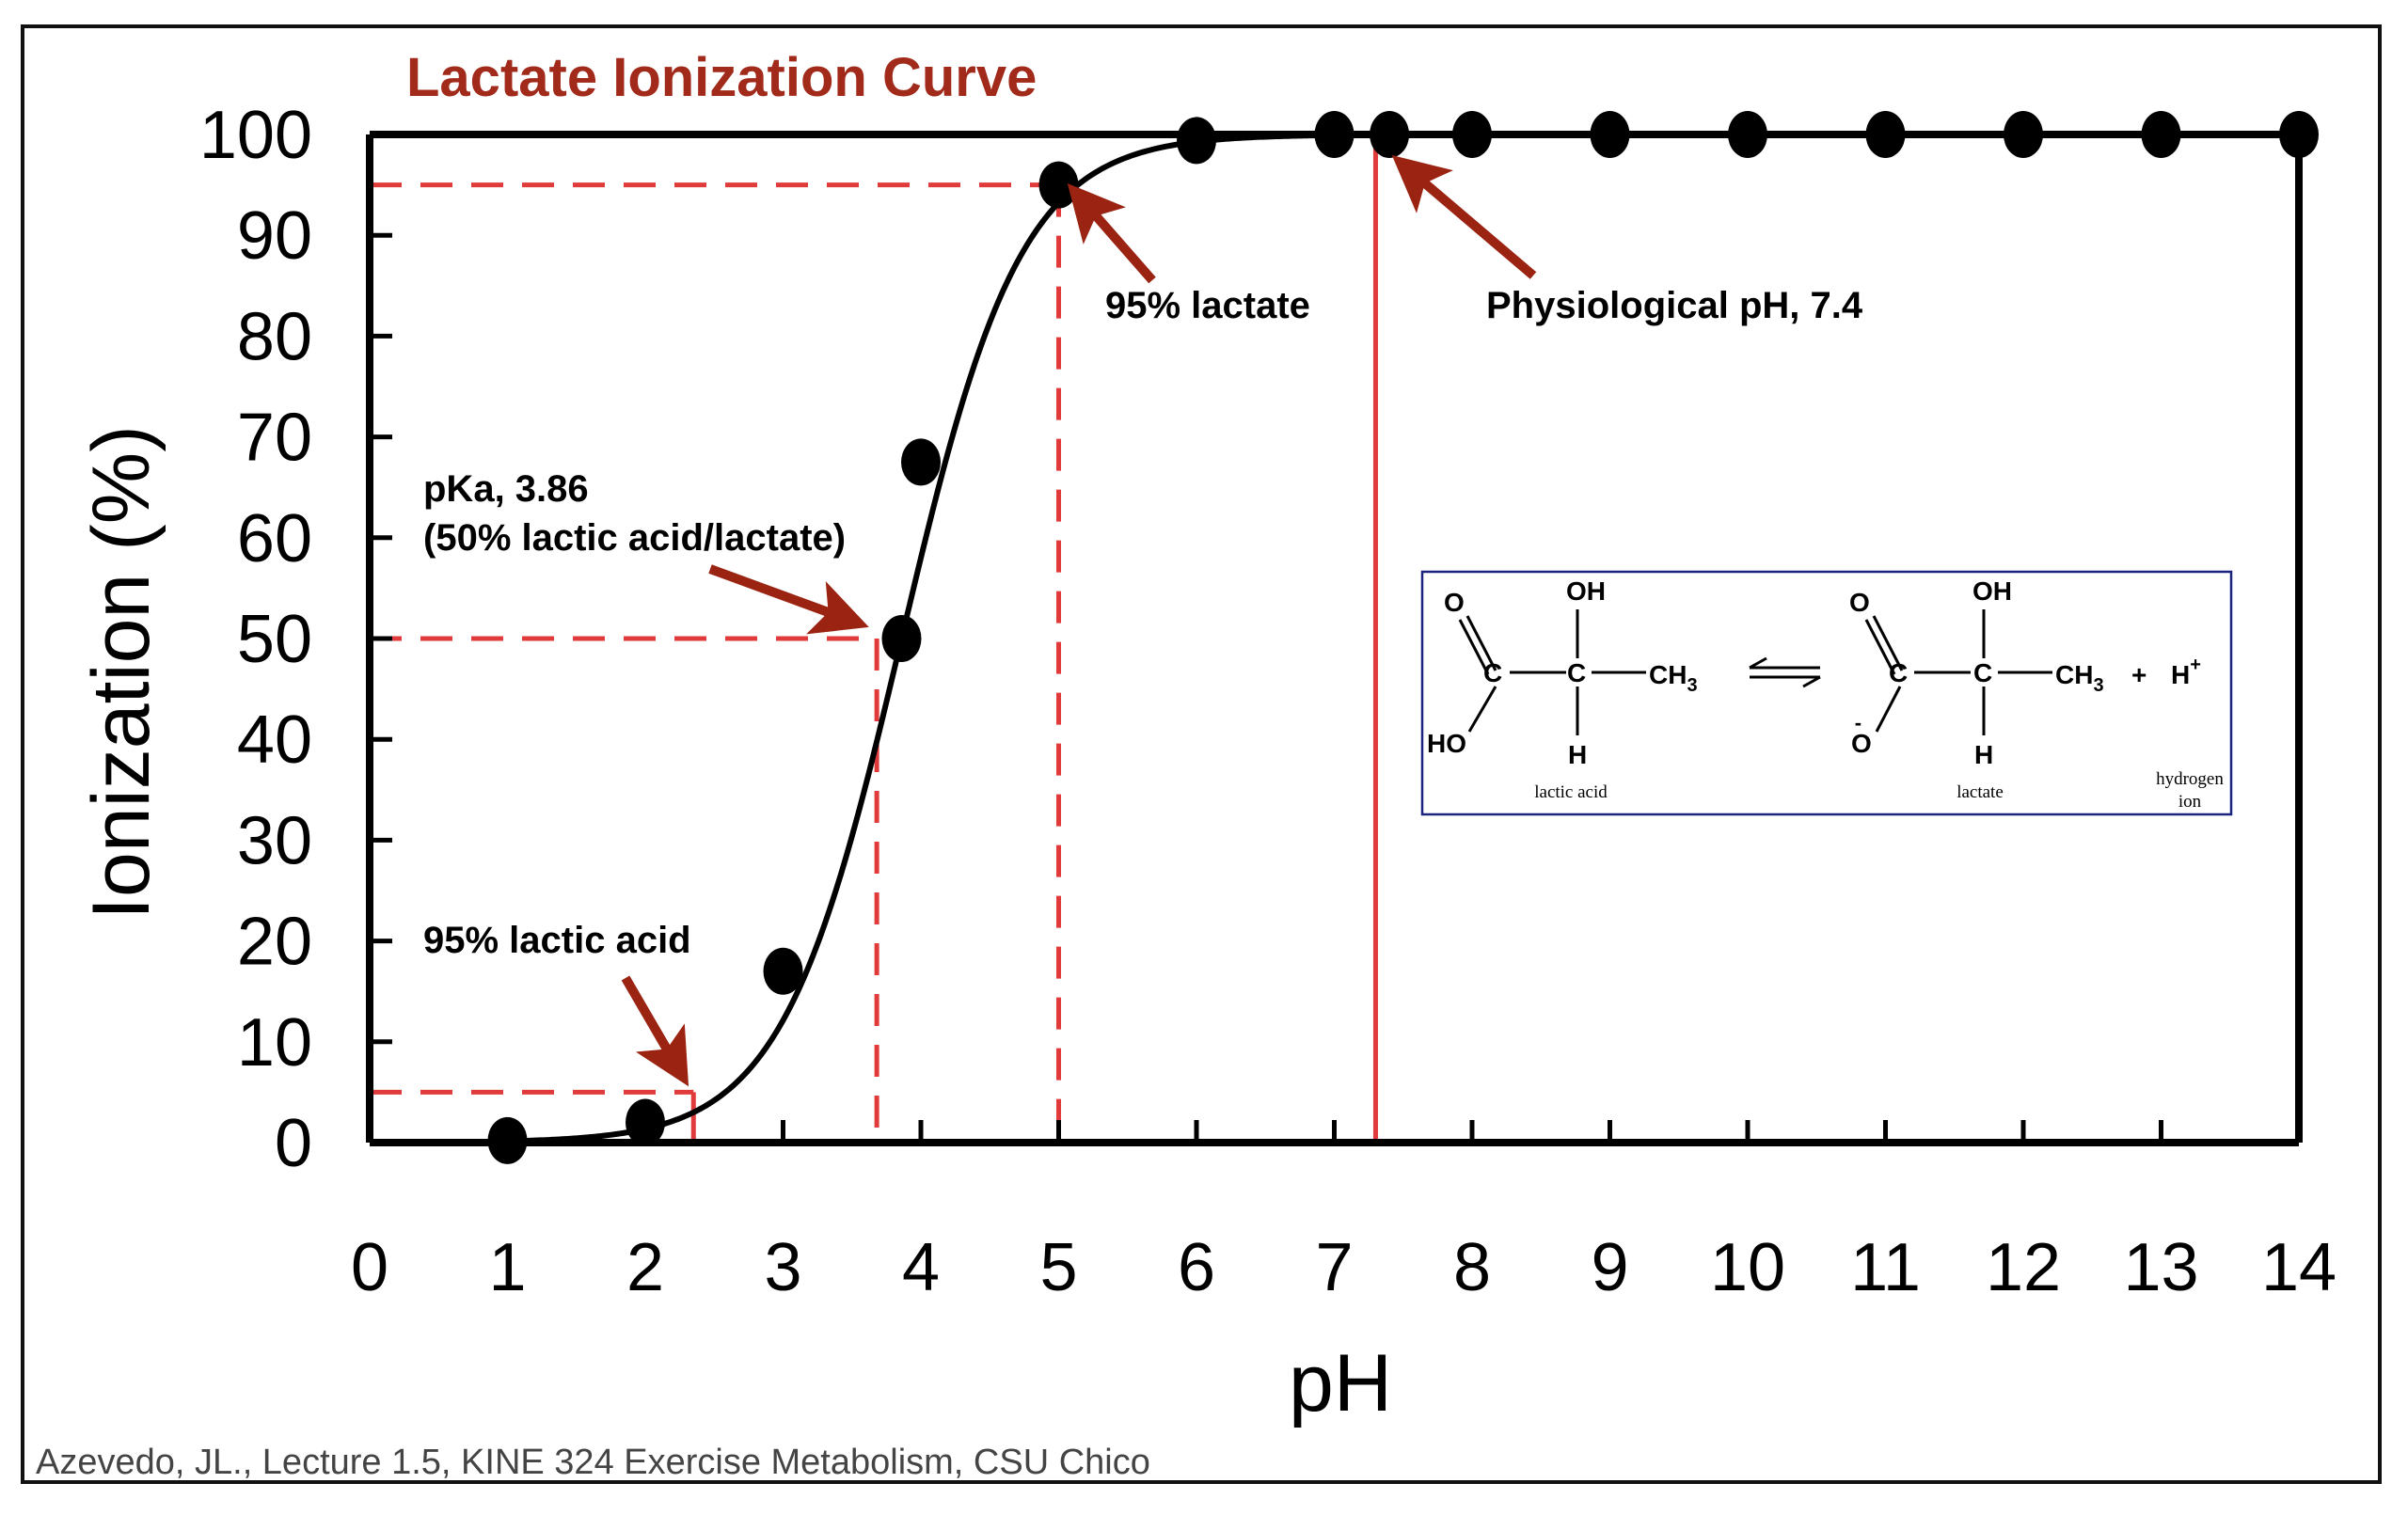 The height and width of the screenshot is (1515, 2408). I want to click on y-tick-label: 40, so click(275, 740).